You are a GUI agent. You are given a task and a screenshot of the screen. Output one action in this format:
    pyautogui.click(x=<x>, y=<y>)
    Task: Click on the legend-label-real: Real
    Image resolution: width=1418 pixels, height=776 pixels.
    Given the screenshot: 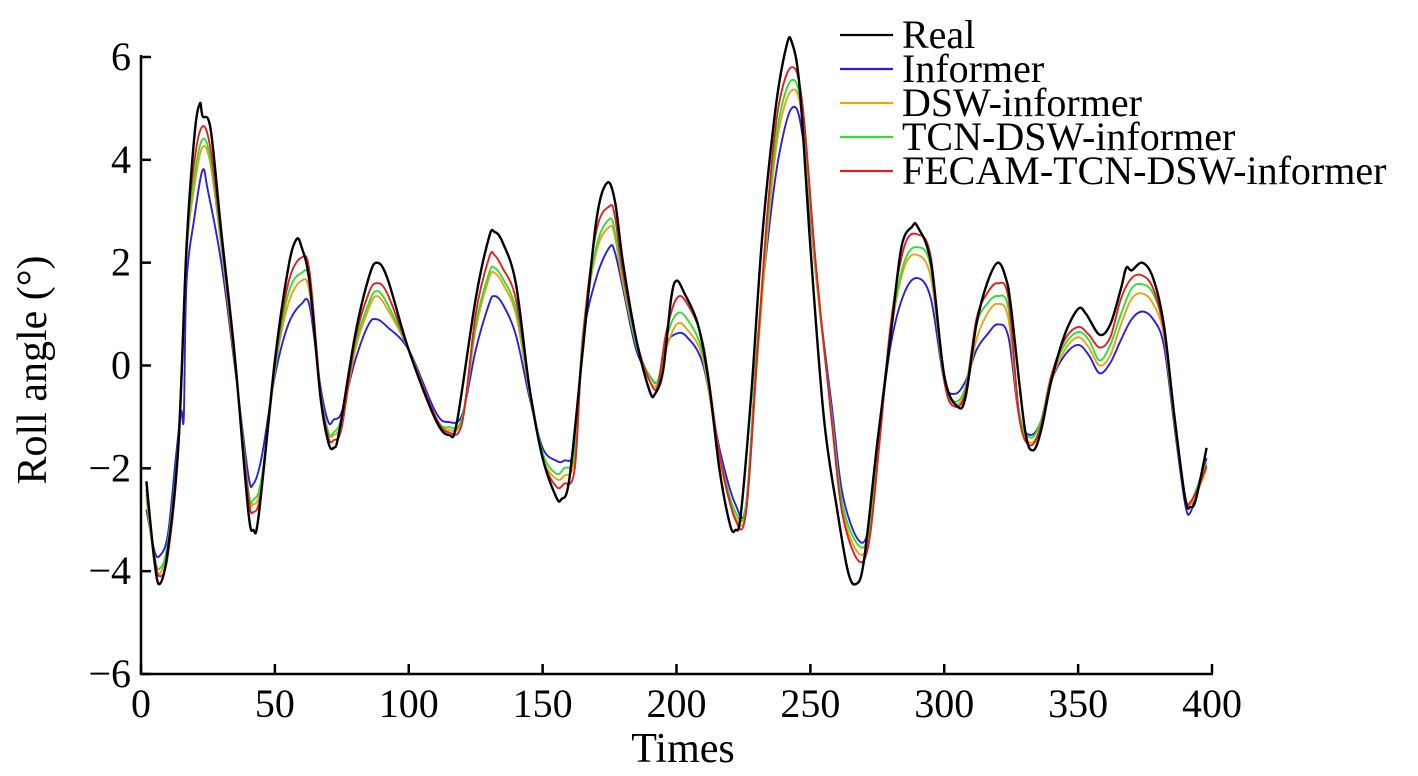 What is the action you would take?
    pyautogui.click(x=938, y=34)
    